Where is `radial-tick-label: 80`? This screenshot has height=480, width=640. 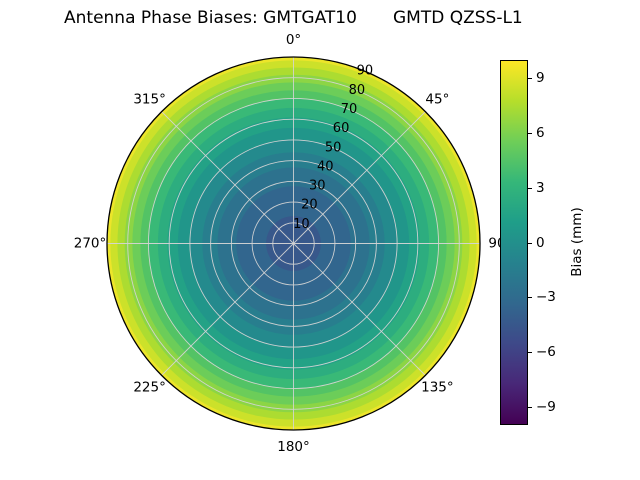 radial-tick-label: 80 is located at coordinates (357, 90).